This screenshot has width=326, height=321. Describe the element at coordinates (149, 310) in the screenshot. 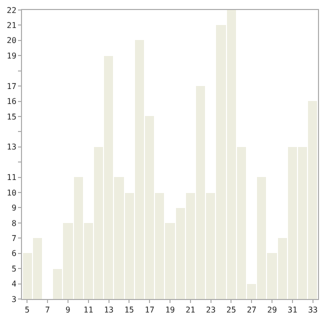

I see `x-tick-label: 17` at that location.